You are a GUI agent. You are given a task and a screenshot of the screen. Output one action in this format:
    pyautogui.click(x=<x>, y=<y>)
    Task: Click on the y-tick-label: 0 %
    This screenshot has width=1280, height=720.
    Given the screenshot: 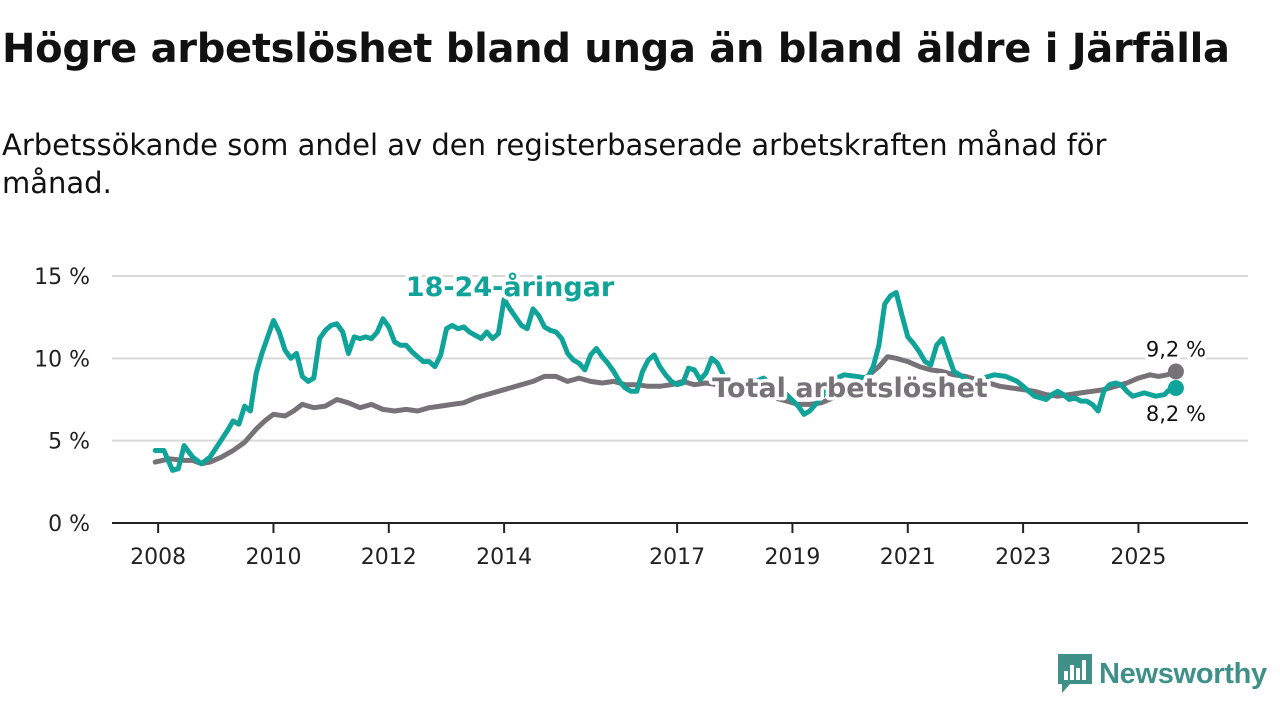 What is the action you would take?
    pyautogui.click(x=69, y=524)
    